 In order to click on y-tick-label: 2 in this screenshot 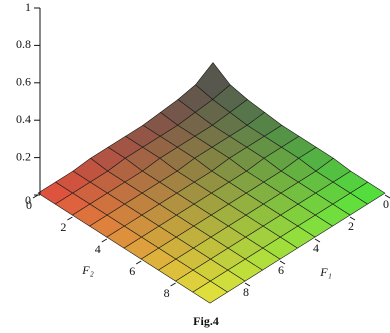, I will do `click(63, 227)`.